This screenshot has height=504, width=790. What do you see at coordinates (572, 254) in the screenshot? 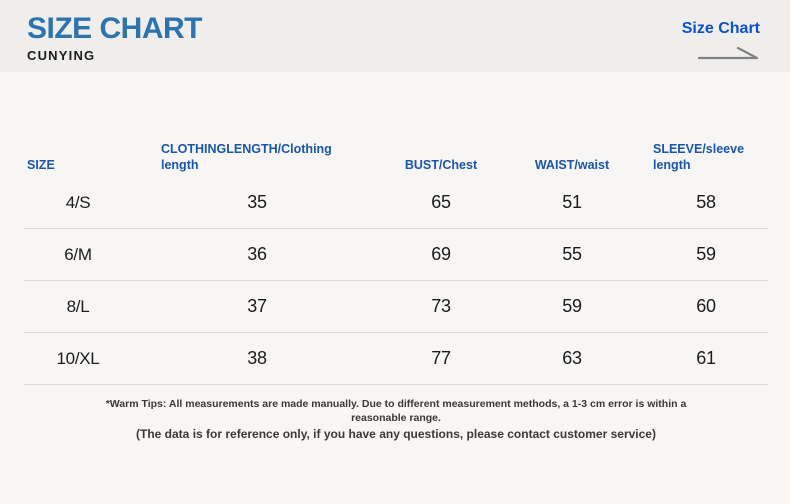
I see `waist-cell: 55` at bounding box center [572, 254].